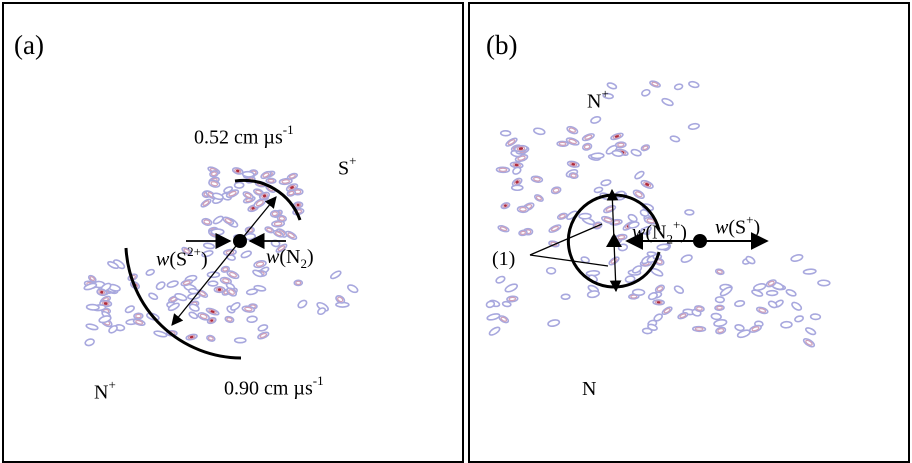  I want to click on ion-label-n-plus: N+, so click(105, 390).